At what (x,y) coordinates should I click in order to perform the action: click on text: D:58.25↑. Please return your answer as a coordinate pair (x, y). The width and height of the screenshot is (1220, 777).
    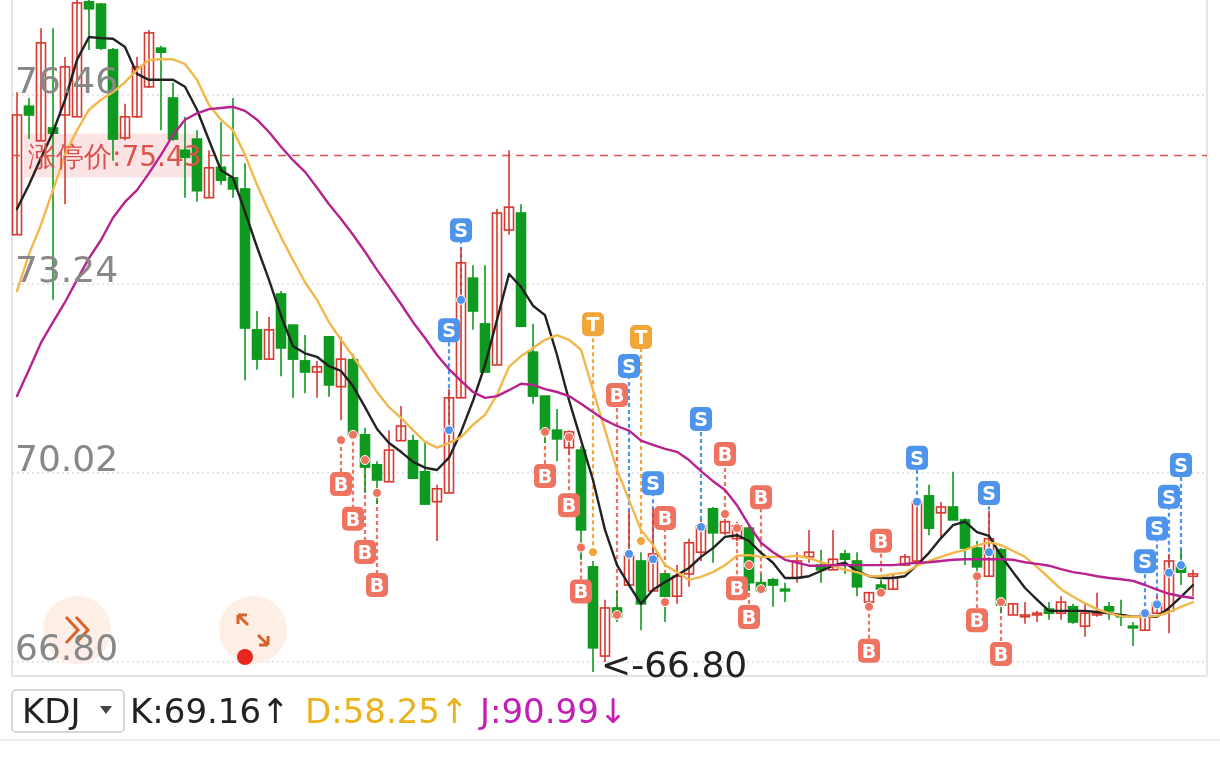
    Looking at the image, I should click on (387, 711).